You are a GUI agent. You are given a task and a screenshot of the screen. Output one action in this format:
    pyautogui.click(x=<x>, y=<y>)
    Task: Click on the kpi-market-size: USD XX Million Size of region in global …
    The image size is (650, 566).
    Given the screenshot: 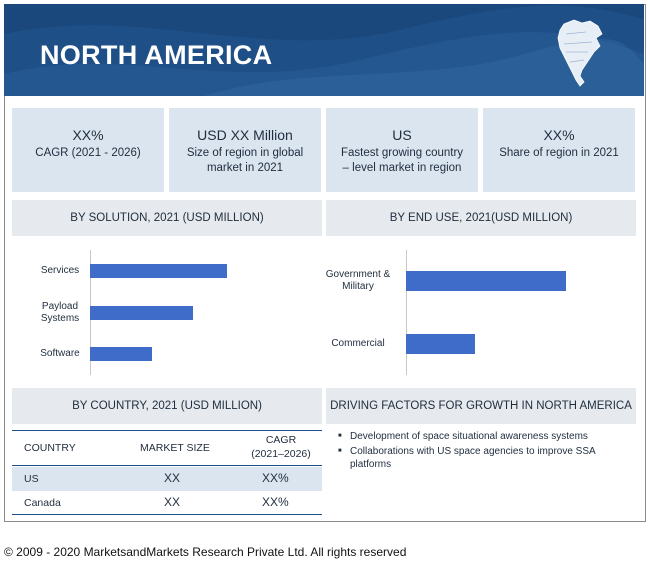 What is the action you would take?
    pyautogui.click(x=245, y=150)
    